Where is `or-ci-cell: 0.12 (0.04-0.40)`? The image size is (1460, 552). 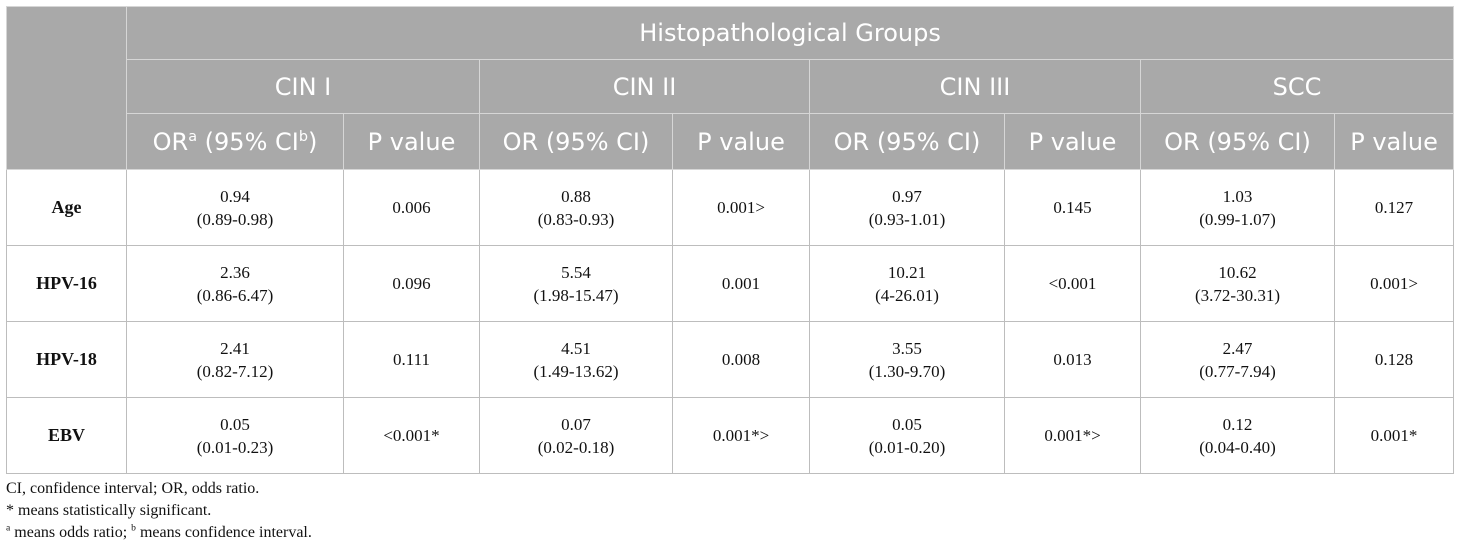 or-ci-cell: 0.12 (0.04-0.40) is located at coordinates (1237, 435).